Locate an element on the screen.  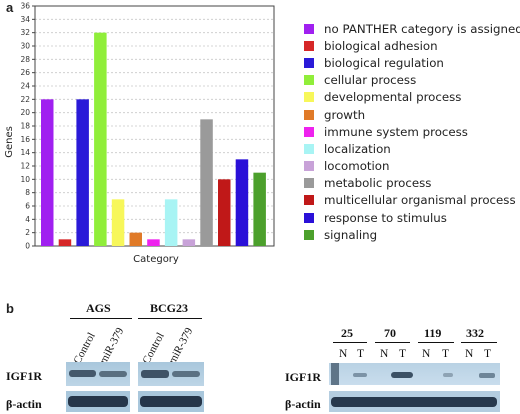
x-axis-label: Category is located at coordinates (156, 259).